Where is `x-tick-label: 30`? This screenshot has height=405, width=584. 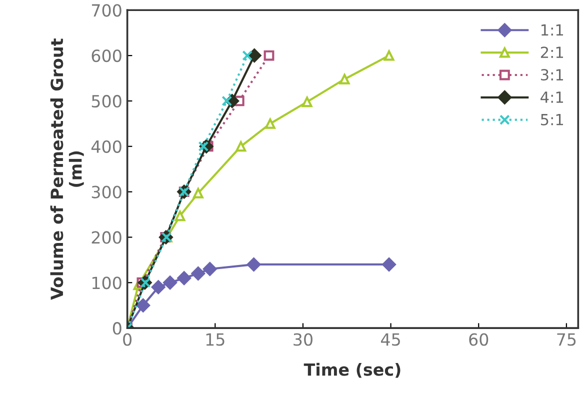 x-tick-label: 30 is located at coordinates (303, 339).